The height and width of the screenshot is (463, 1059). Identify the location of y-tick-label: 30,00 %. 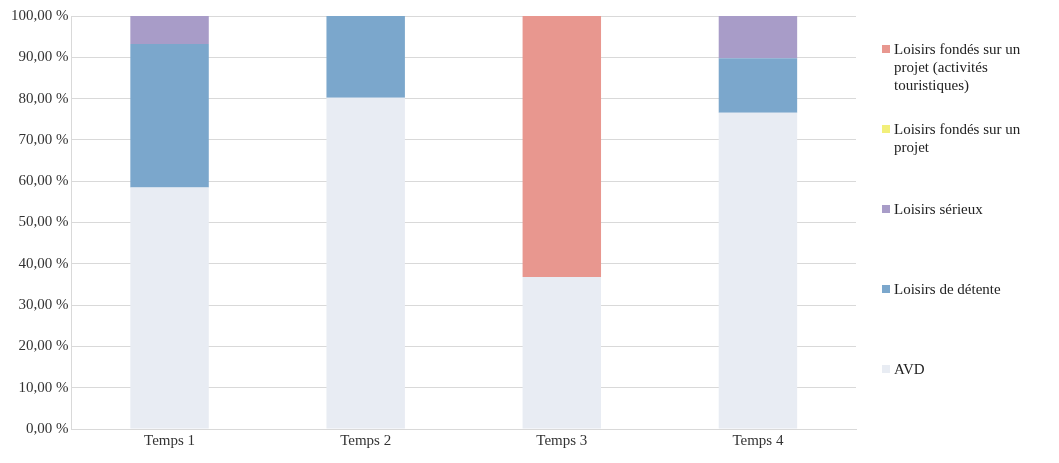
(43, 304).